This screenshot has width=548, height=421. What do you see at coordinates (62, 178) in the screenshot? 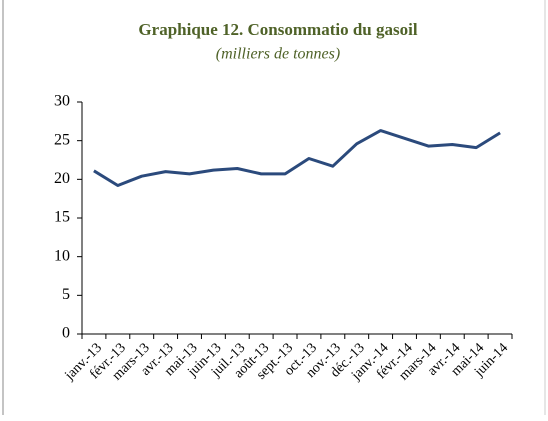
I see `y-tick-label: 20` at bounding box center [62, 178].